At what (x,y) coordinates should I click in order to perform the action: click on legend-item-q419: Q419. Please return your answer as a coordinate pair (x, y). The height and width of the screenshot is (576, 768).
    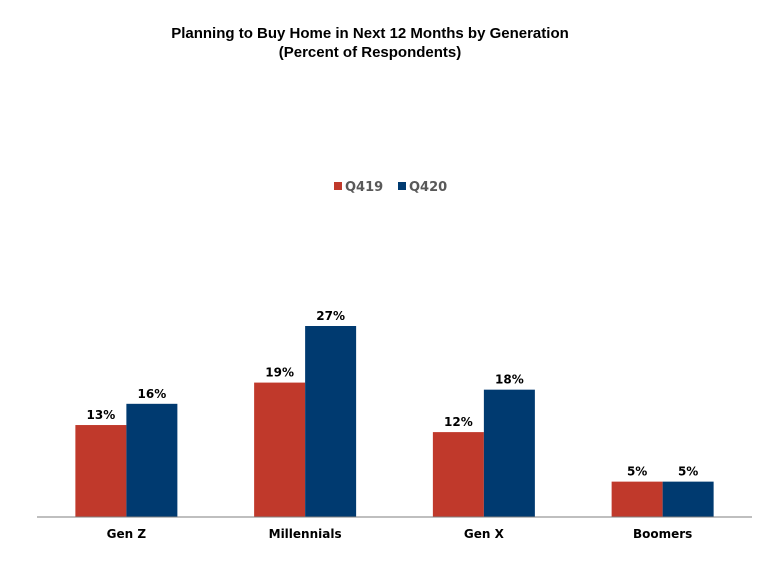
    Looking at the image, I should click on (358, 187).